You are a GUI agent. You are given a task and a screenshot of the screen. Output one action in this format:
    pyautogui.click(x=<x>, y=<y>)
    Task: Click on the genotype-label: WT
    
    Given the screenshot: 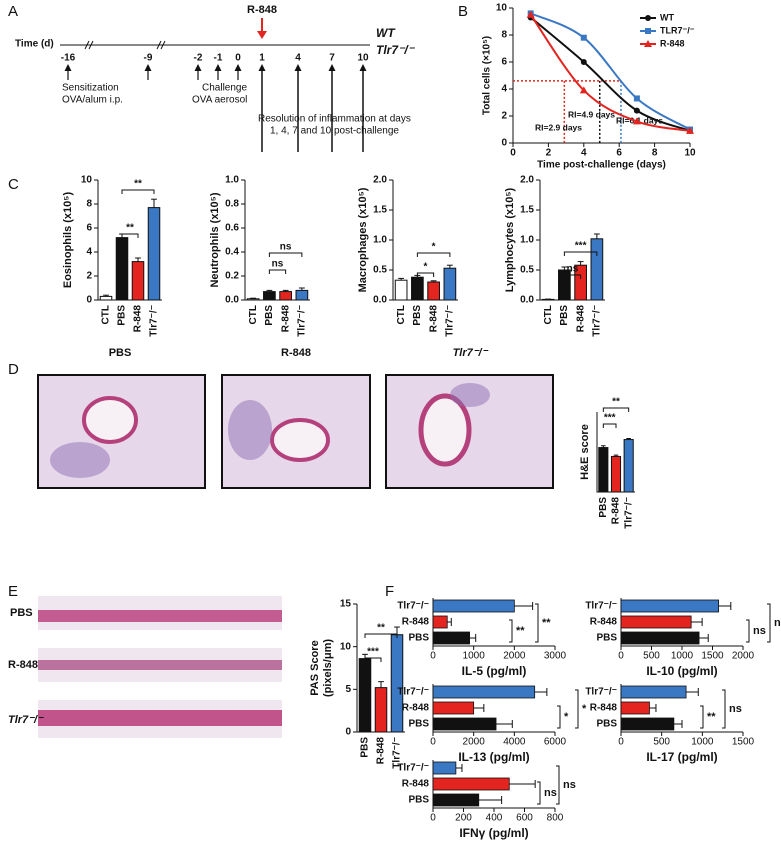 What is the action you would take?
    pyautogui.click(x=386, y=33)
    